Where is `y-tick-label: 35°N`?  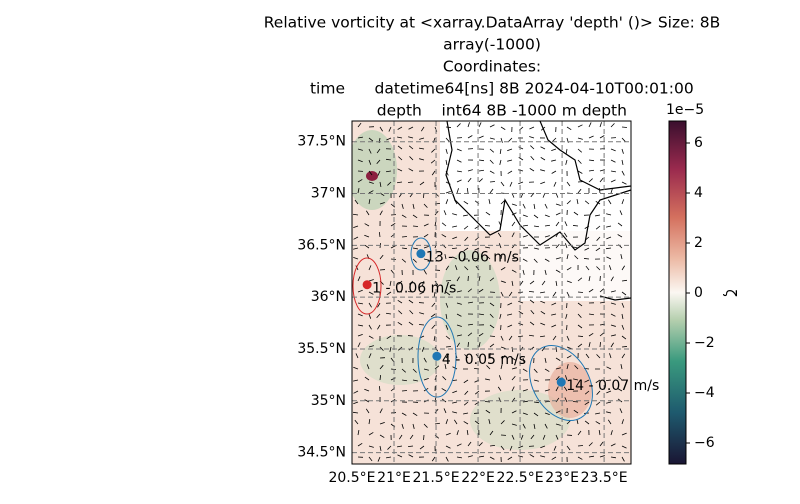 y-tick-label: 35°N is located at coordinates (328, 401).